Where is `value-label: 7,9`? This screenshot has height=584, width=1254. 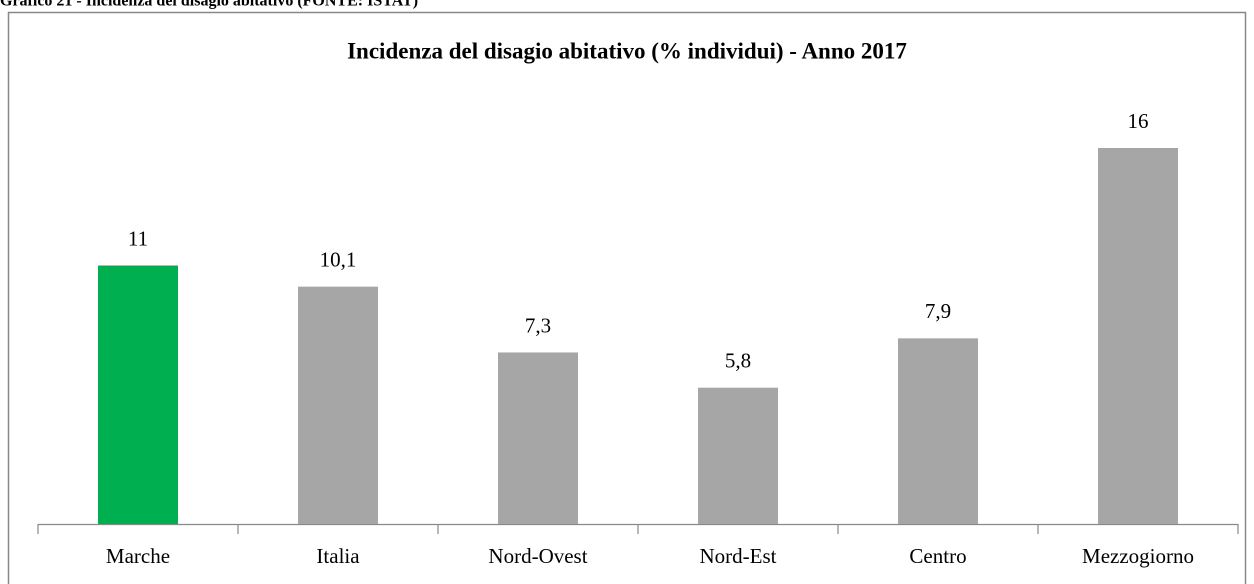
value-label: 7,9 is located at coordinates (938, 311).